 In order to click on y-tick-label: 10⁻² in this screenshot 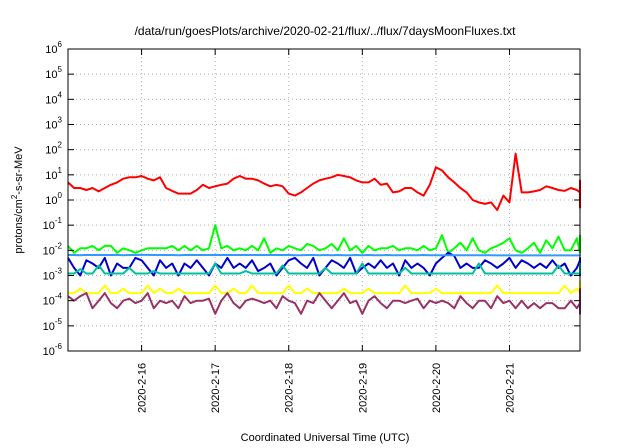, I will do `click(53, 249)`.